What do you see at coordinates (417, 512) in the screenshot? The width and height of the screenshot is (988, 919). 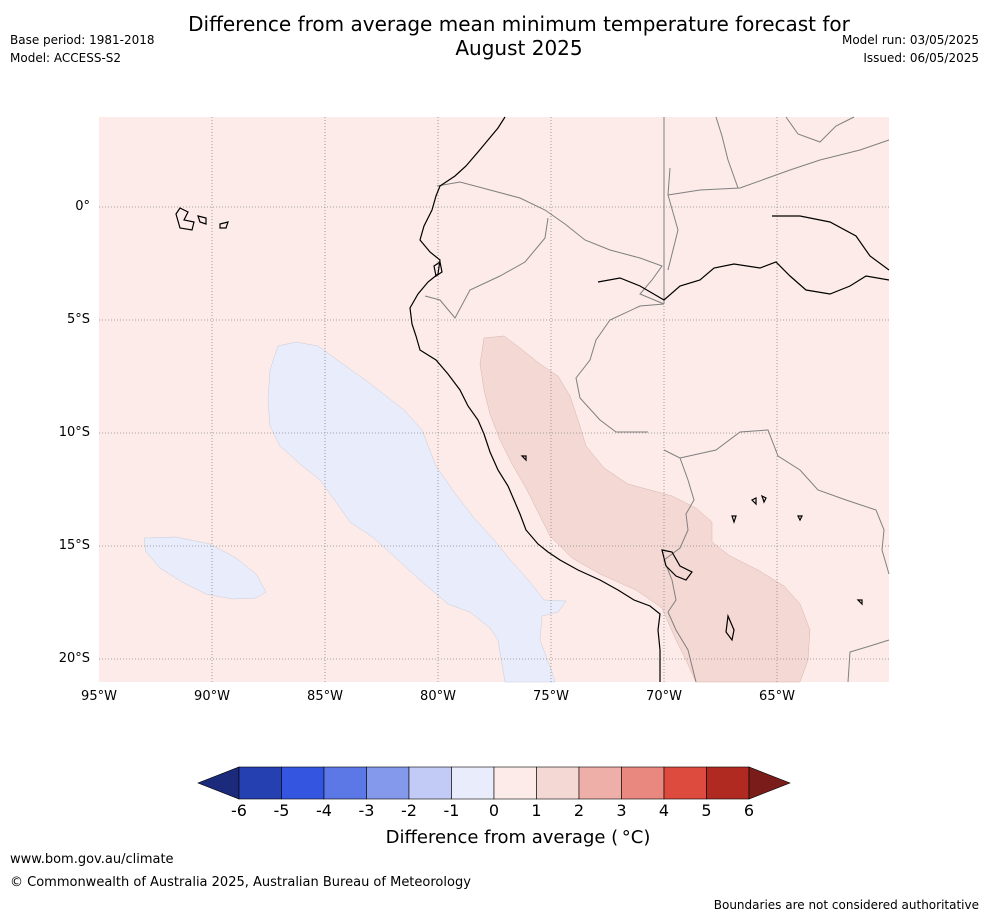 I see `offshore-cool-anomaly` at bounding box center [417, 512].